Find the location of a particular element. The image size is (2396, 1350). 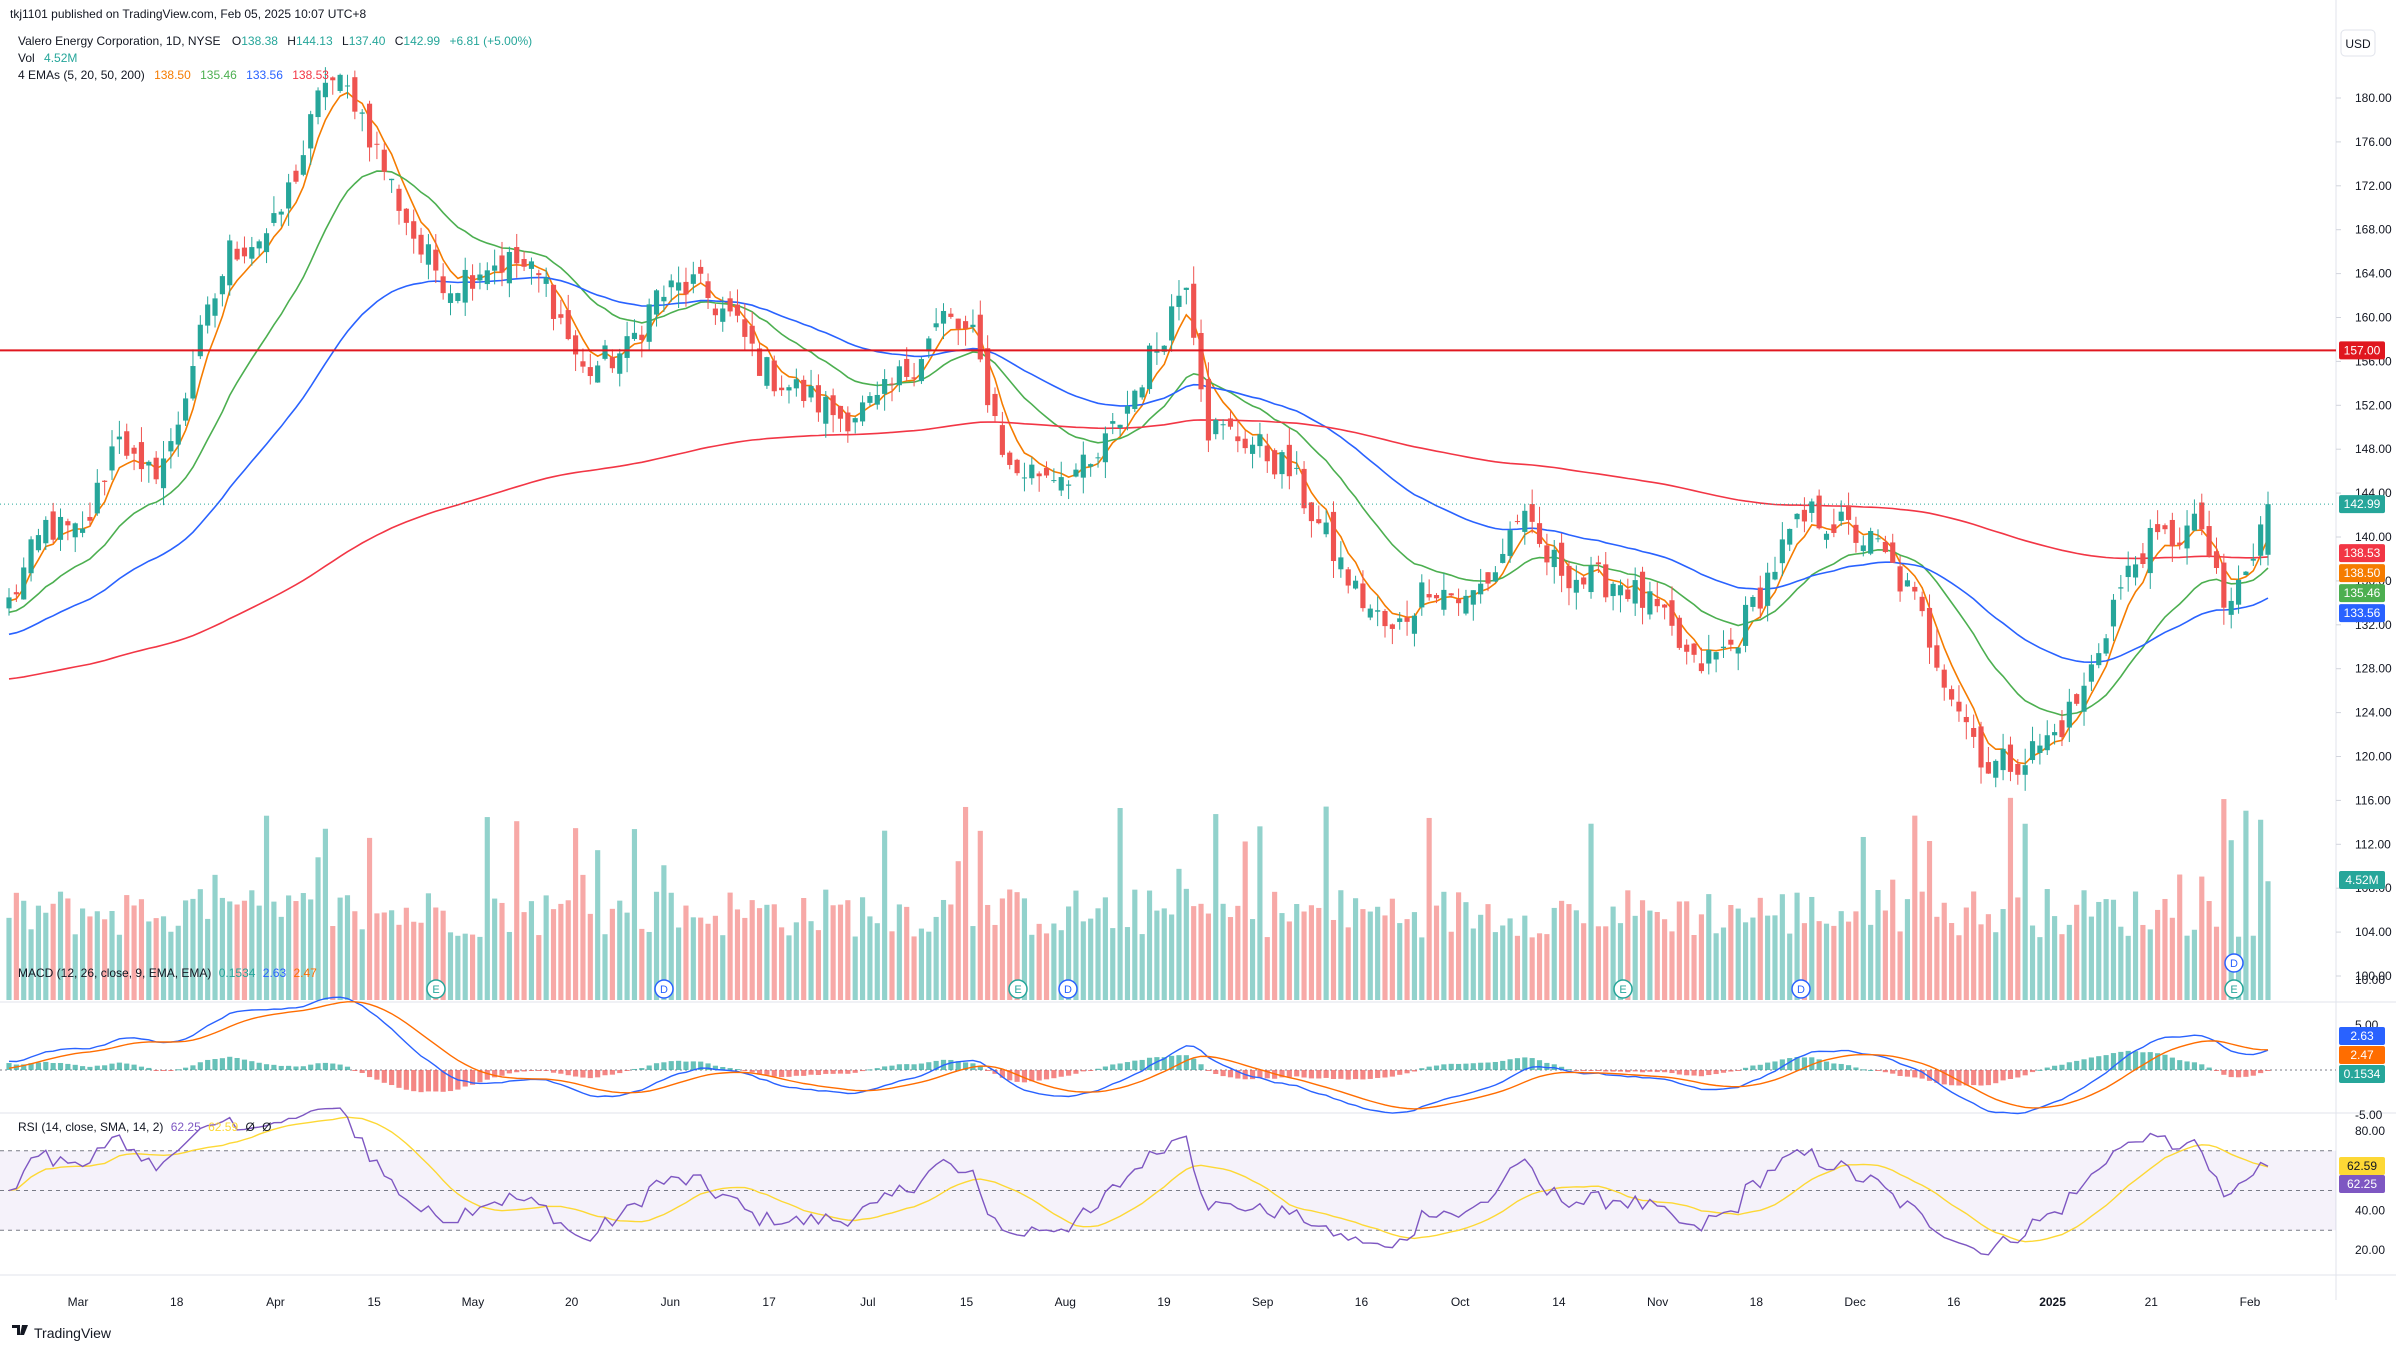

brand-name: TradingView is located at coordinates (73, 1333).